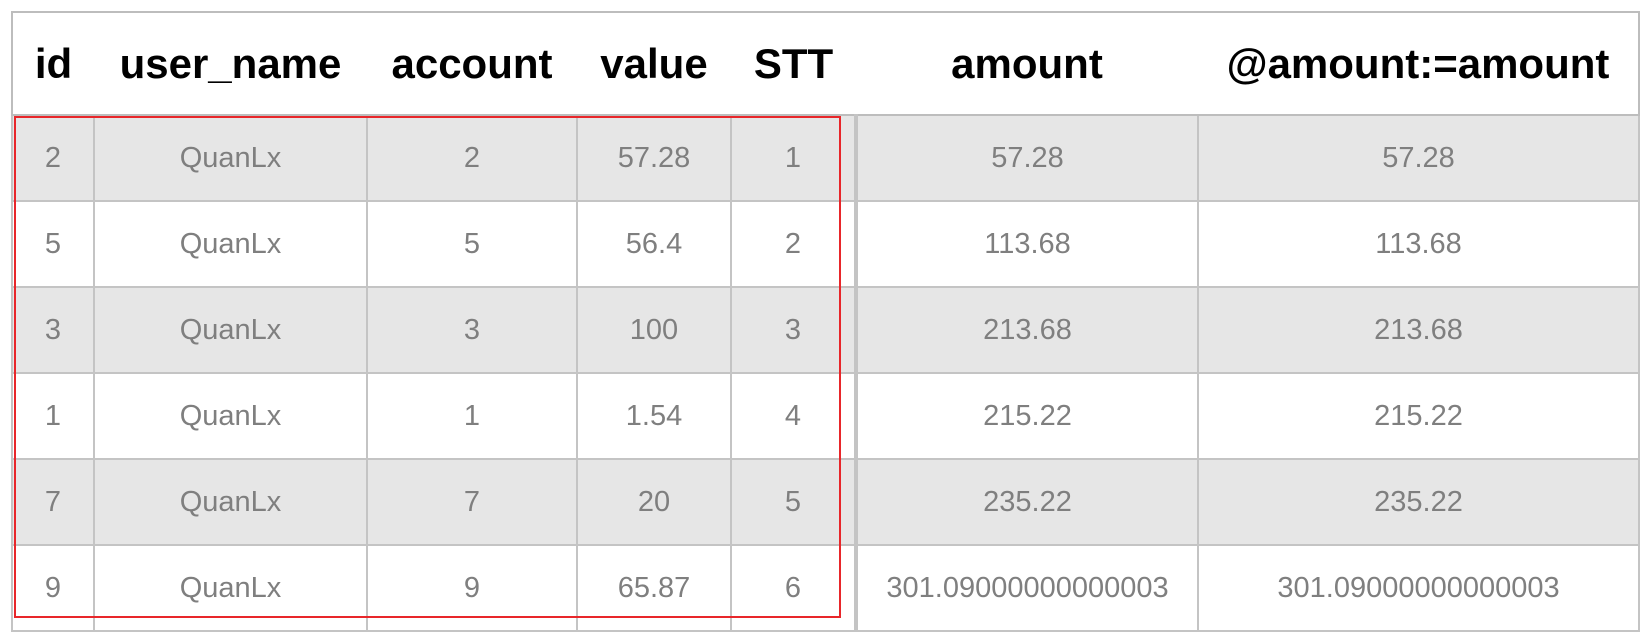 The height and width of the screenshot is (638, 1650). Describe the element at coordinates (53, 158) in the screenshot. I see `cell-id: 2` at that location.